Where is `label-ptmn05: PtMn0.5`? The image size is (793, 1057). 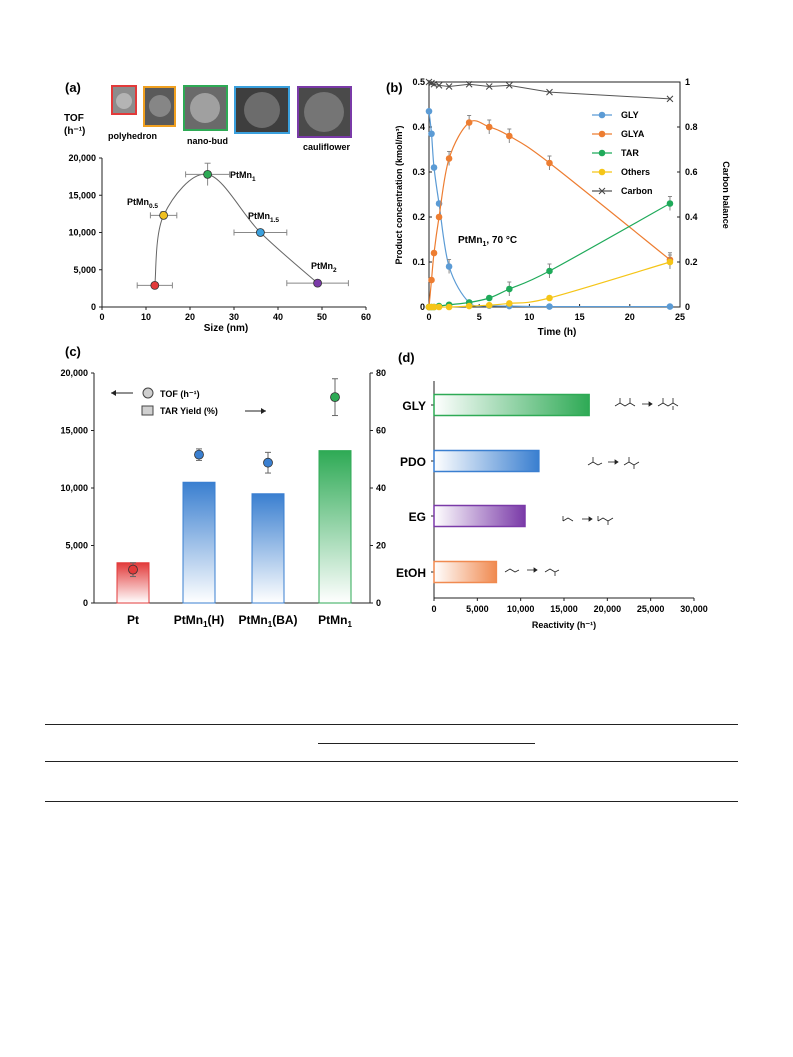
label-ptmn05: PtMn0.5 is located at coordinates (142, 203).